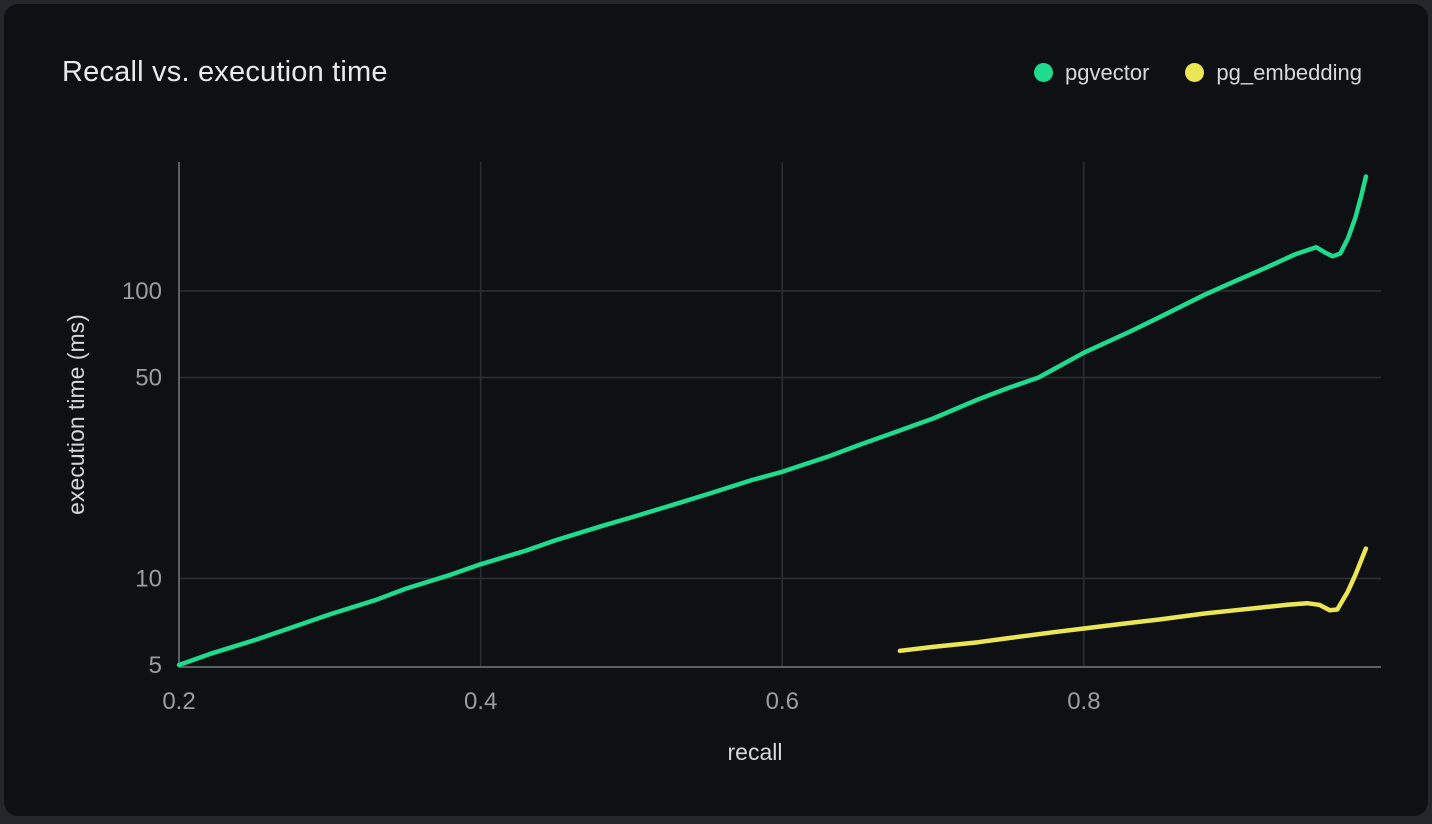 The width and height of the screenshot is (1432, 824). I want to click on legend-item-pgvector: pgvector, so click(1091, 73).